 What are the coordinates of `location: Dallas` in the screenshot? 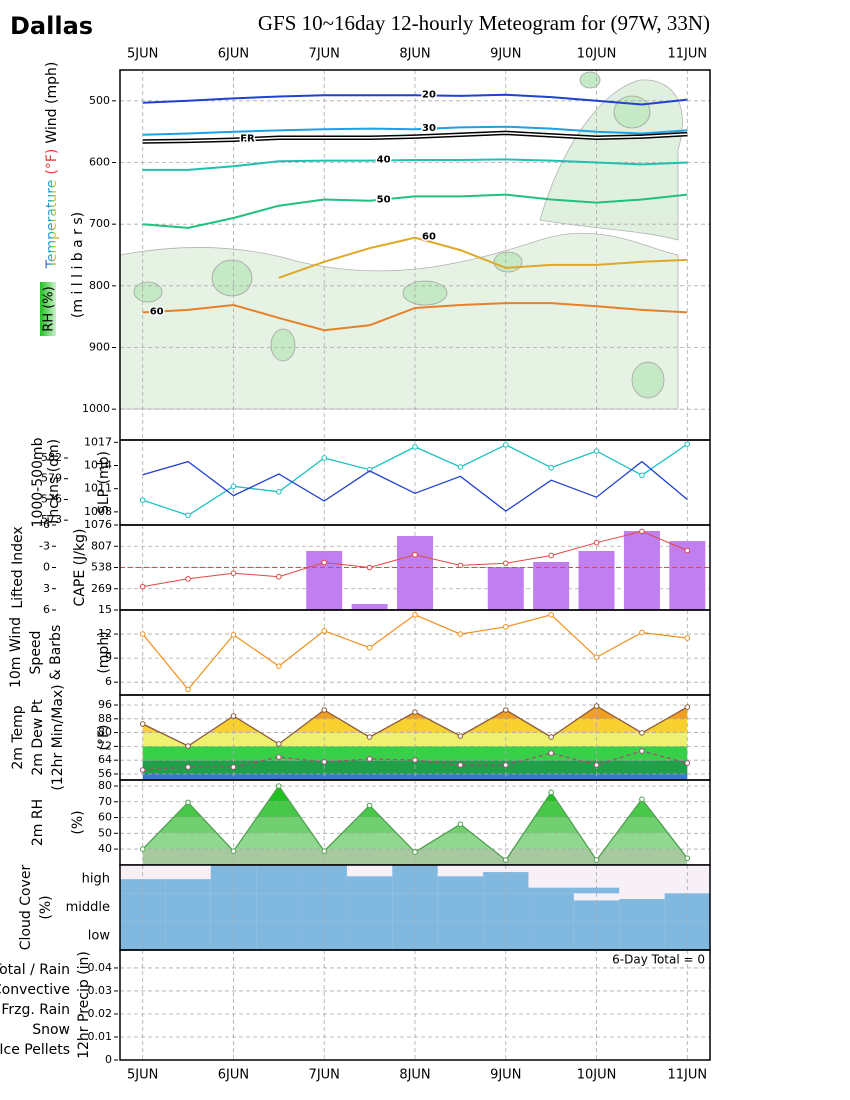 It's located at (51, 26).